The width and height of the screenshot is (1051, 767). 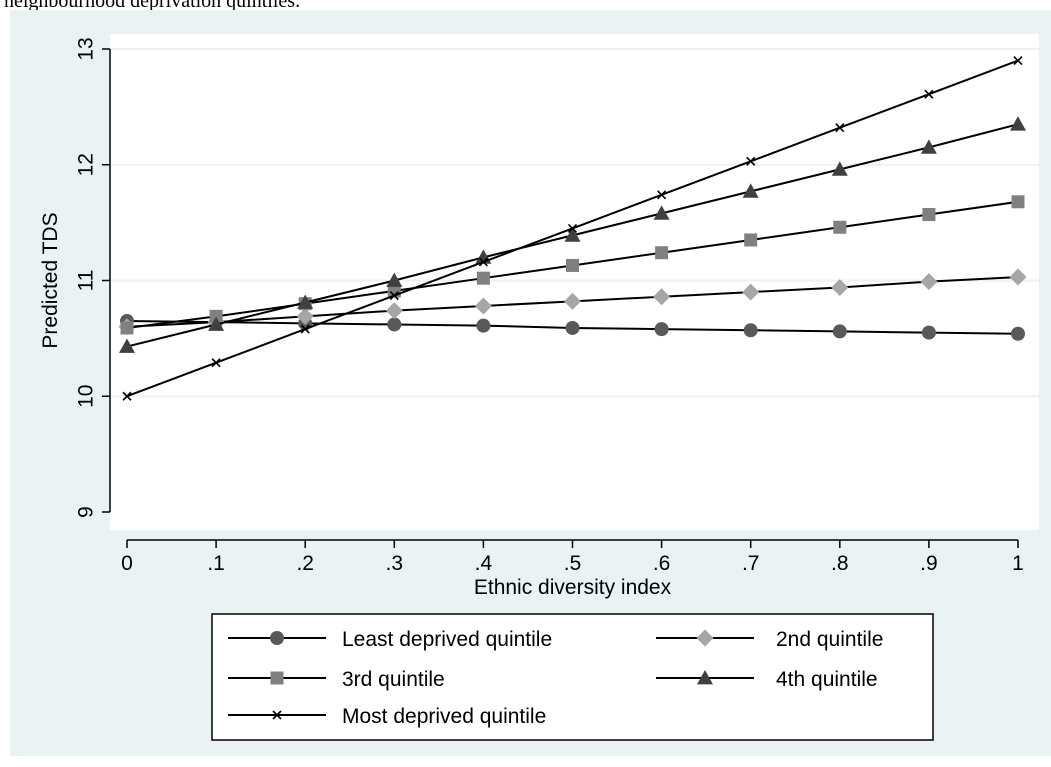 I want to click on legend-item: 2nd quintile, so click(x=769, y=639).